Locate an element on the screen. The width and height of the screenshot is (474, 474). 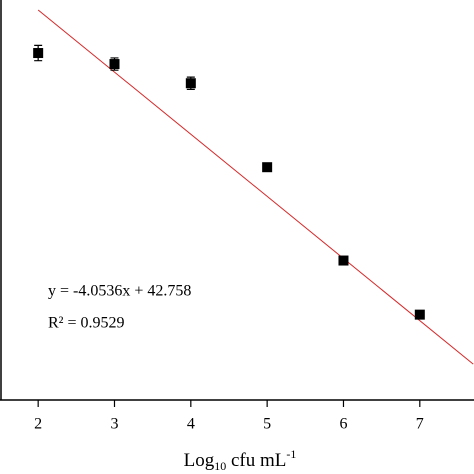
equation: y = -4.0536x + 42.758 is located at coordinates (119, 291).